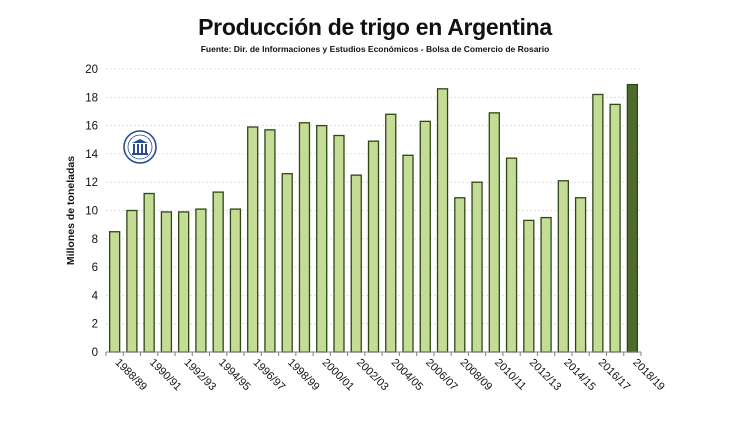 Image resolution: width=750 pixels, height=422 pixels. I want to click on y-axis-ticks: 0 2 4 6 8 10 12 14 16 18 20, so click(91, 211).